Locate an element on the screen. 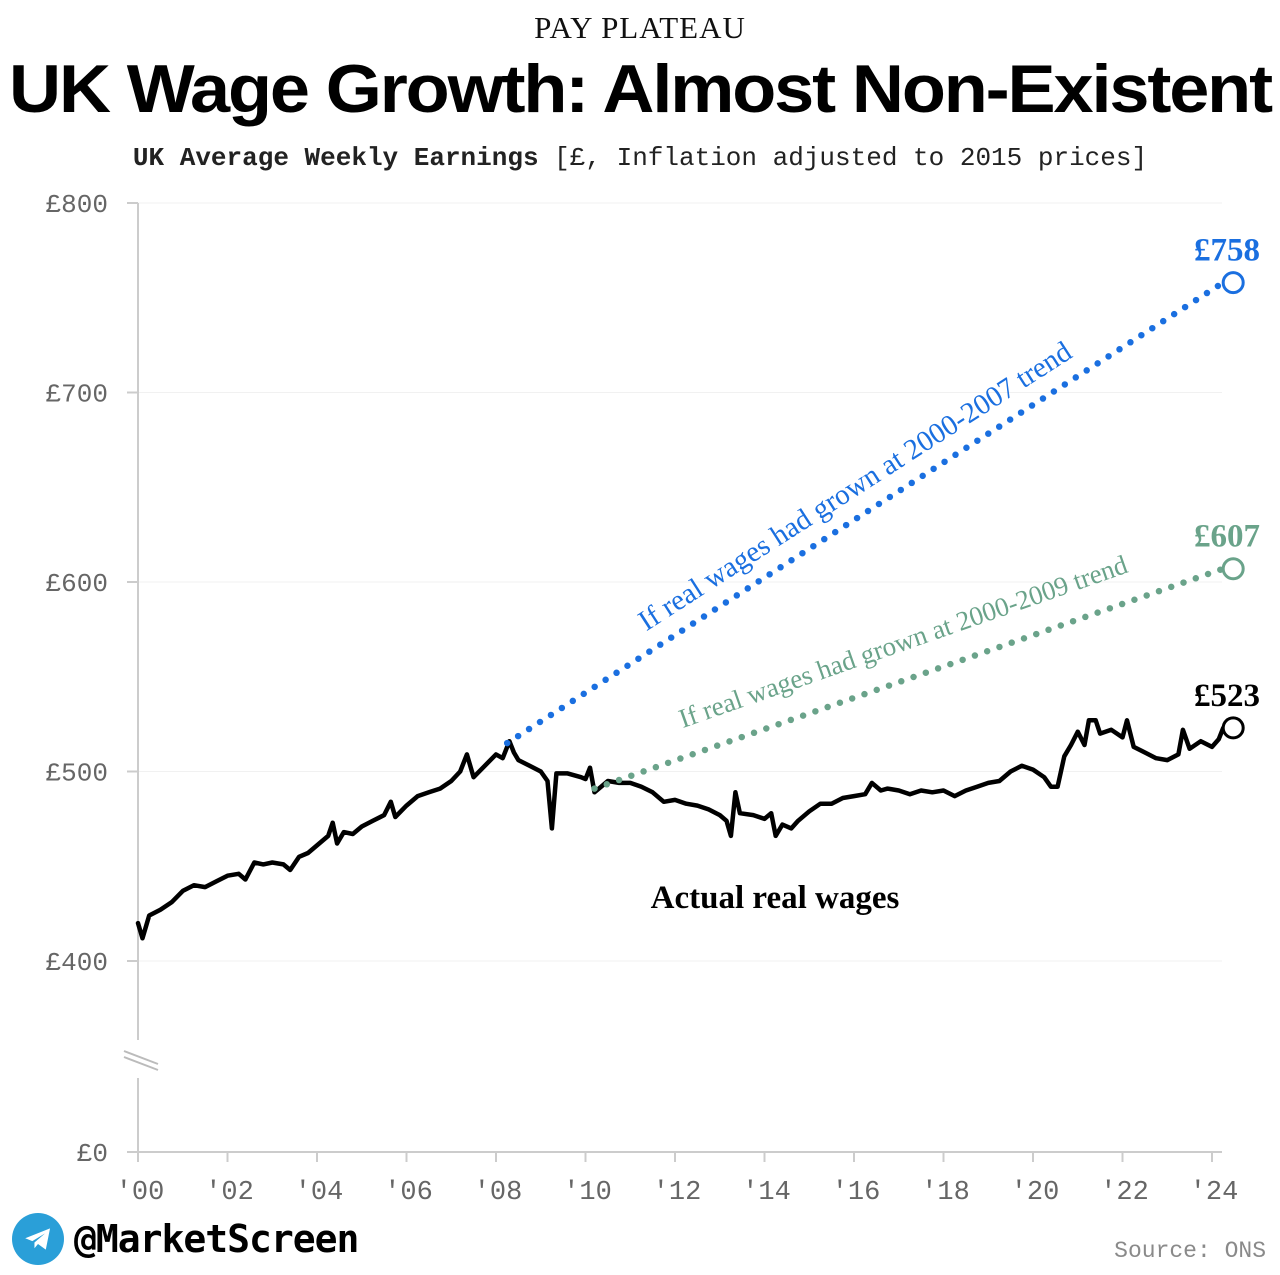  x-tick-label: '00 is located at coordinates (140, 1193).